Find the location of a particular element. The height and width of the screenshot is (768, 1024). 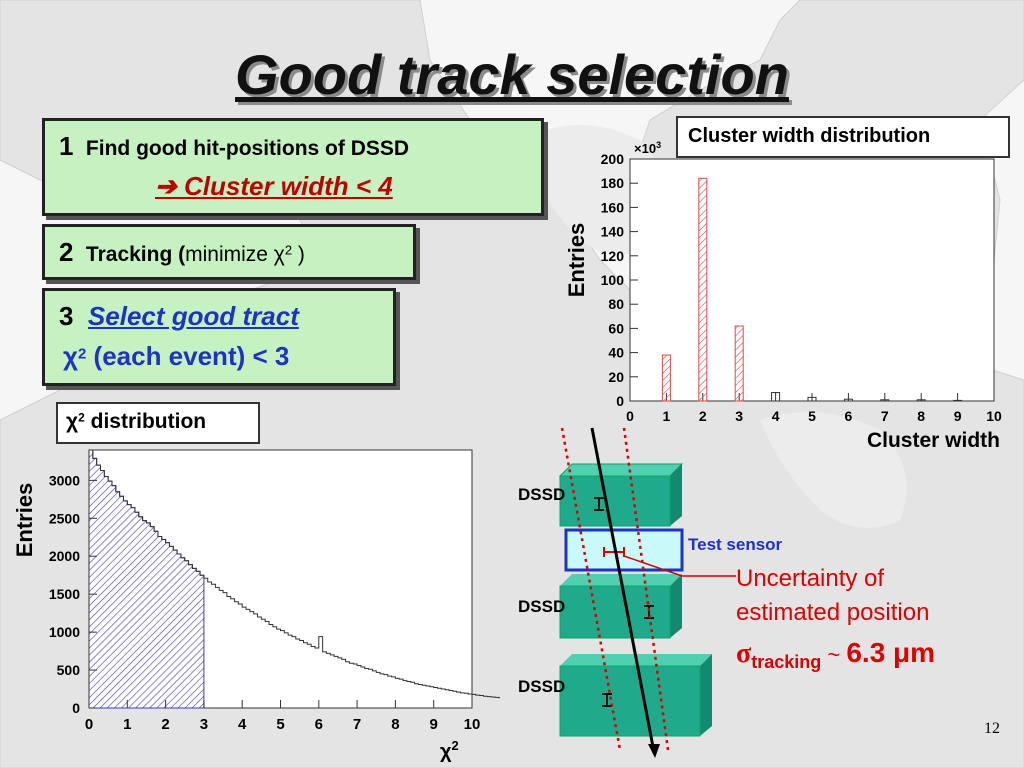

cluster-x-tick-label: 4 is located at coordinates (776, 416).